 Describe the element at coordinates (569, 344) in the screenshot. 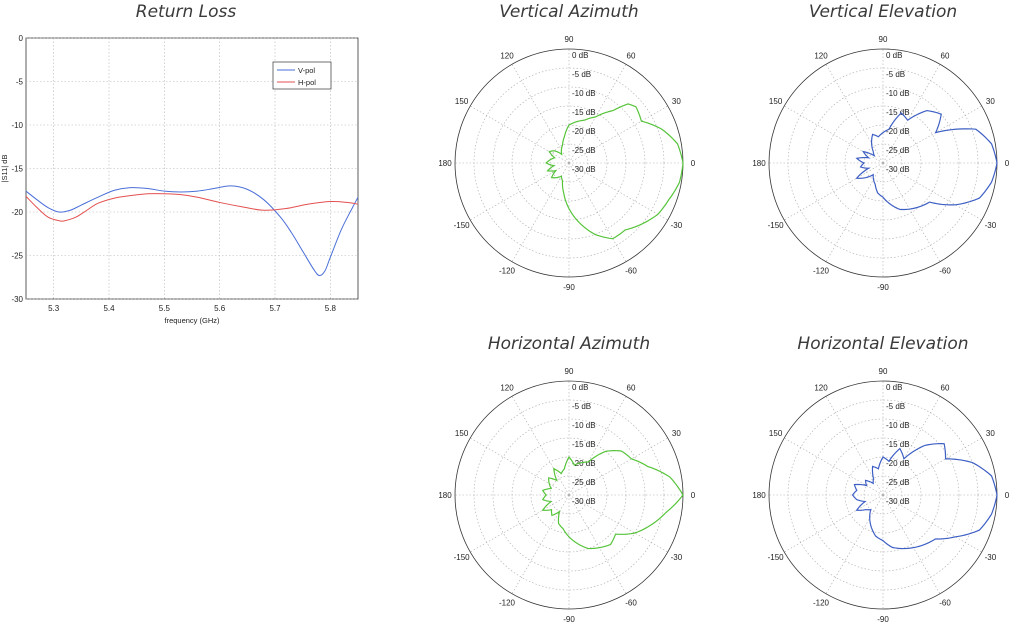

I see `title-horizontal-azimuth: Horizontal Azimuth` at that location.